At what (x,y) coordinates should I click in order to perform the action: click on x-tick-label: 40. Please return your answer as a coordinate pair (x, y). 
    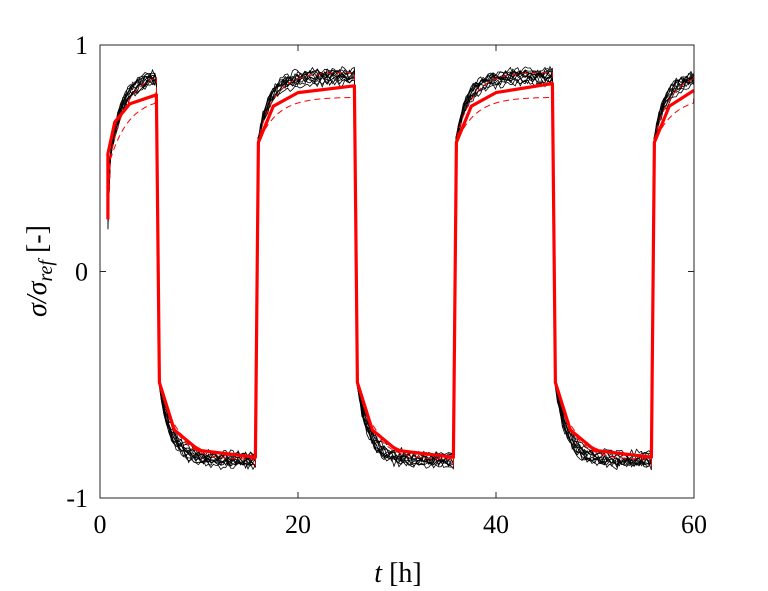
    Looking at the image, I should click on (496, 524).